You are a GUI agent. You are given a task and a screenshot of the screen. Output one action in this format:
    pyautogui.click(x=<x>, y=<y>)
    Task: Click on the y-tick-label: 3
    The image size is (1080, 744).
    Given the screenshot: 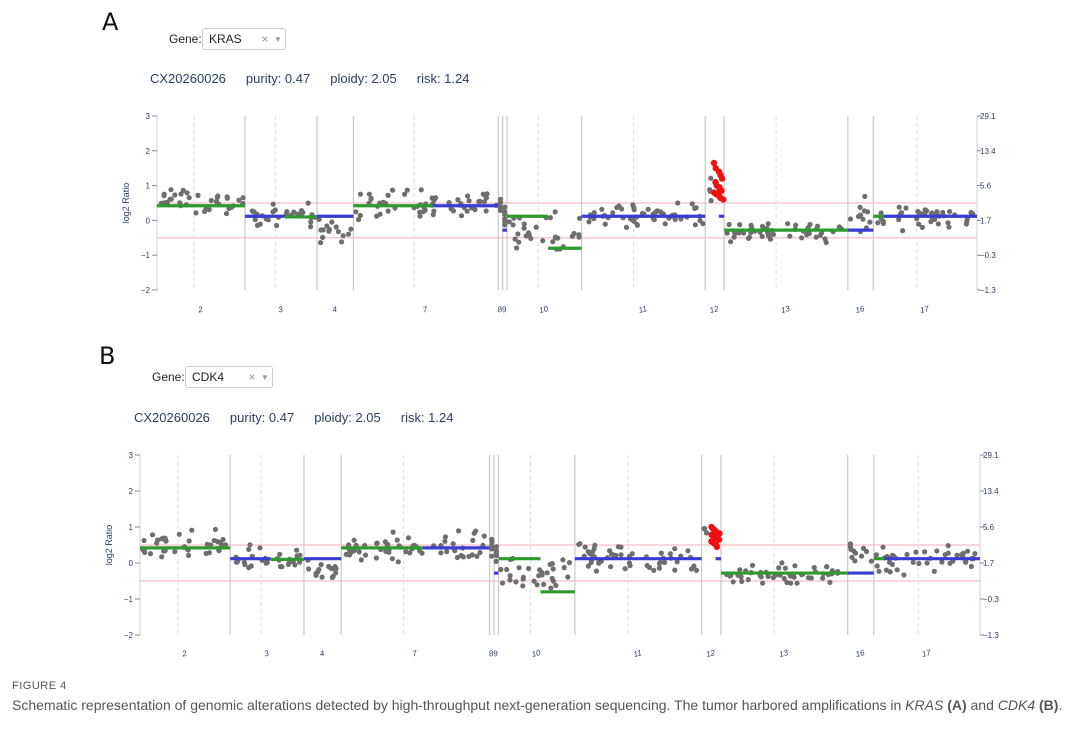 What is the action you would take?
    pyautogui.click(x=131, y=455)
    